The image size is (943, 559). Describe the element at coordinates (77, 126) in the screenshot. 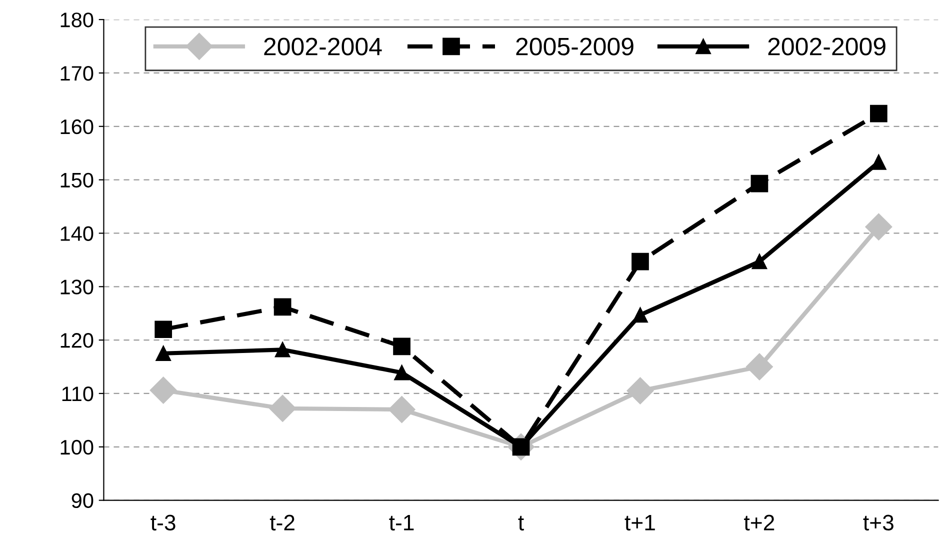

I see `y-tick-label: 160` at that location.